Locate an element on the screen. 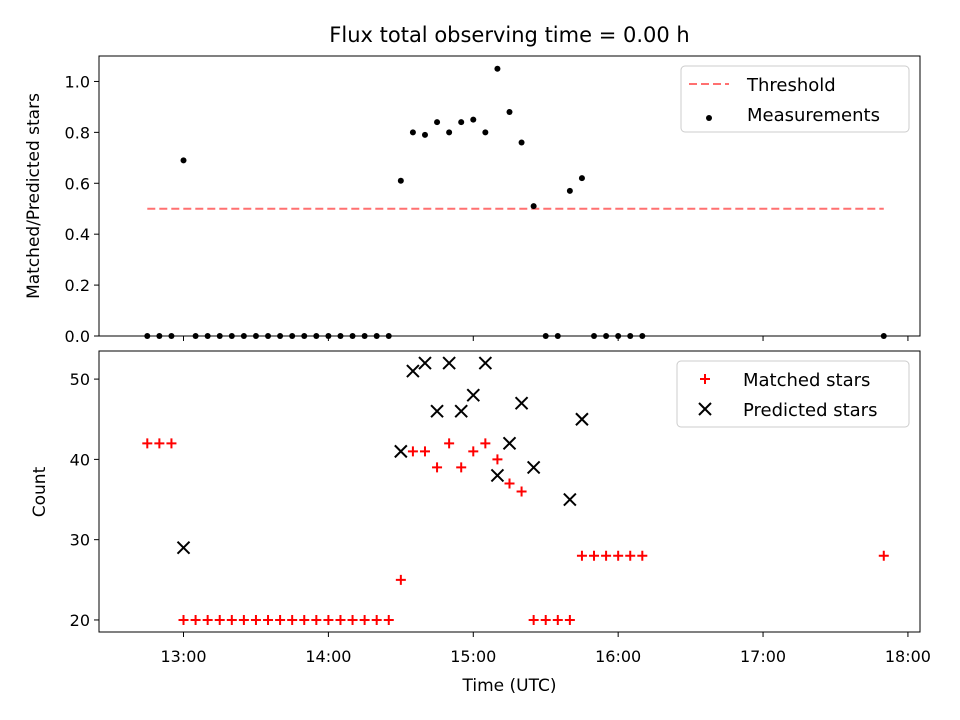 The width and height of the screenshot is (960, 720). legend-entry-label: Predicted stars is located at coordinates (810, 410).